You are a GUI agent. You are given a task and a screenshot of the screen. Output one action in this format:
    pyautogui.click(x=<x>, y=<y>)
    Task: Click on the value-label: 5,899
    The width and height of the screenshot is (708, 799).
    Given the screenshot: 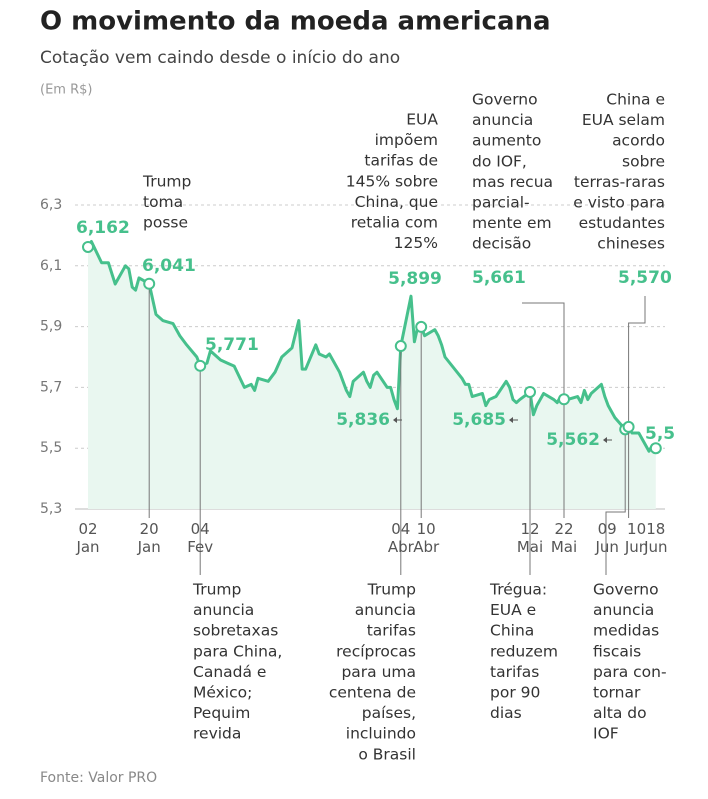 What is the action you would take?
    pyautogui.click(x=415, y=279)
    